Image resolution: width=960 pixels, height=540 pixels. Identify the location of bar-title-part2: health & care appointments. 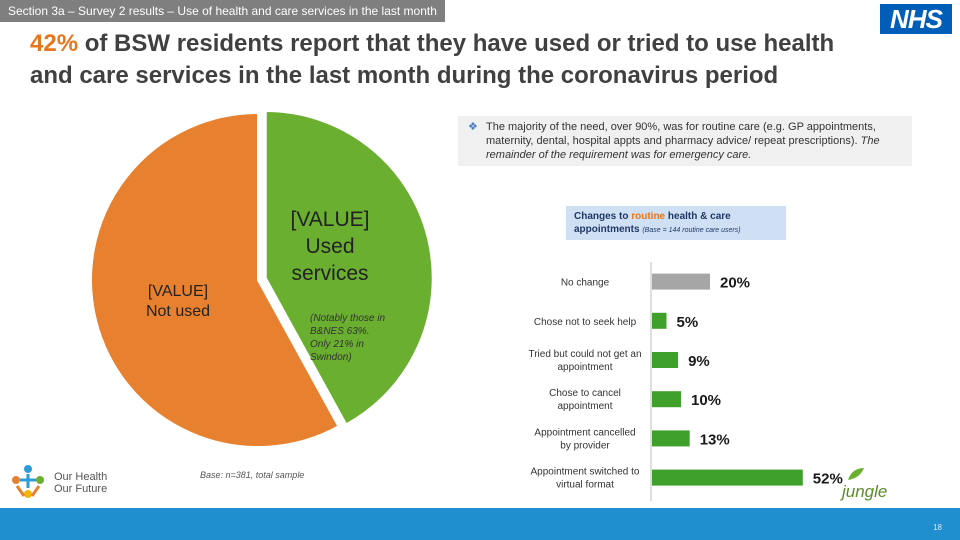
(652, 223).